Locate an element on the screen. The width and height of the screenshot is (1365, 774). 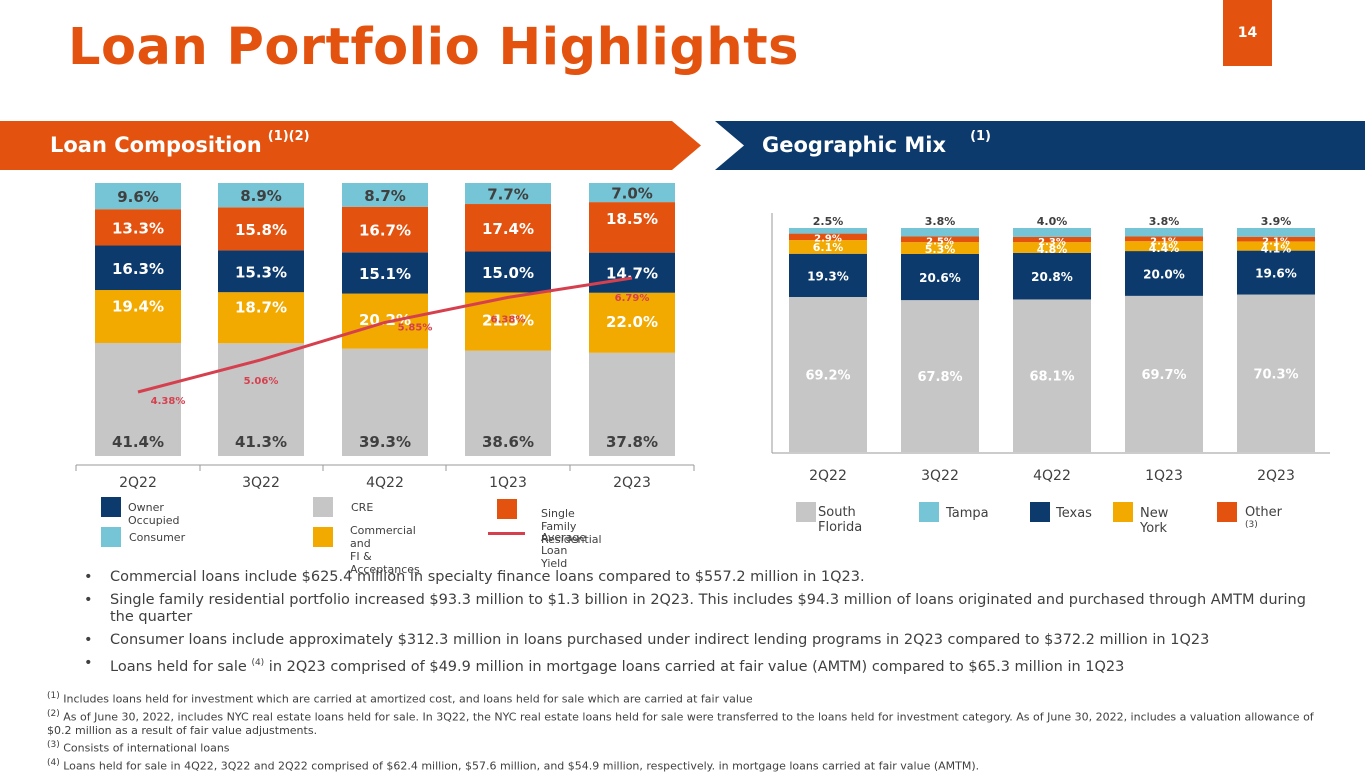
bar-commercial-and-fi-acceptances-2q23 is located at coordinates (632, 322).